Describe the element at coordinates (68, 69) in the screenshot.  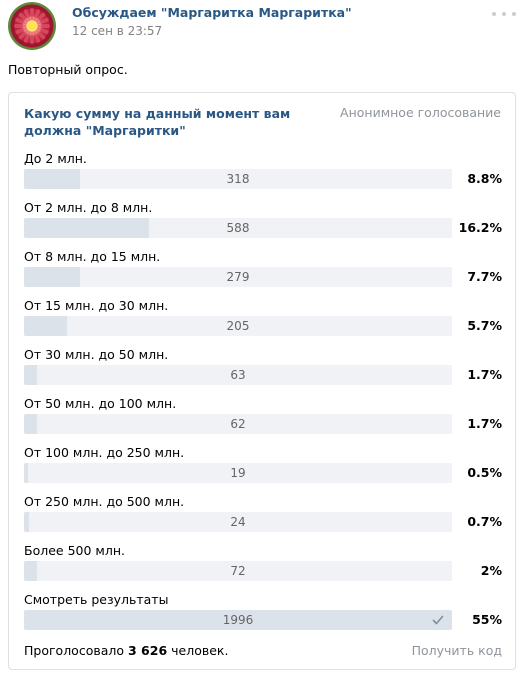
I see `post-text: Повторный опрос.` at that location.